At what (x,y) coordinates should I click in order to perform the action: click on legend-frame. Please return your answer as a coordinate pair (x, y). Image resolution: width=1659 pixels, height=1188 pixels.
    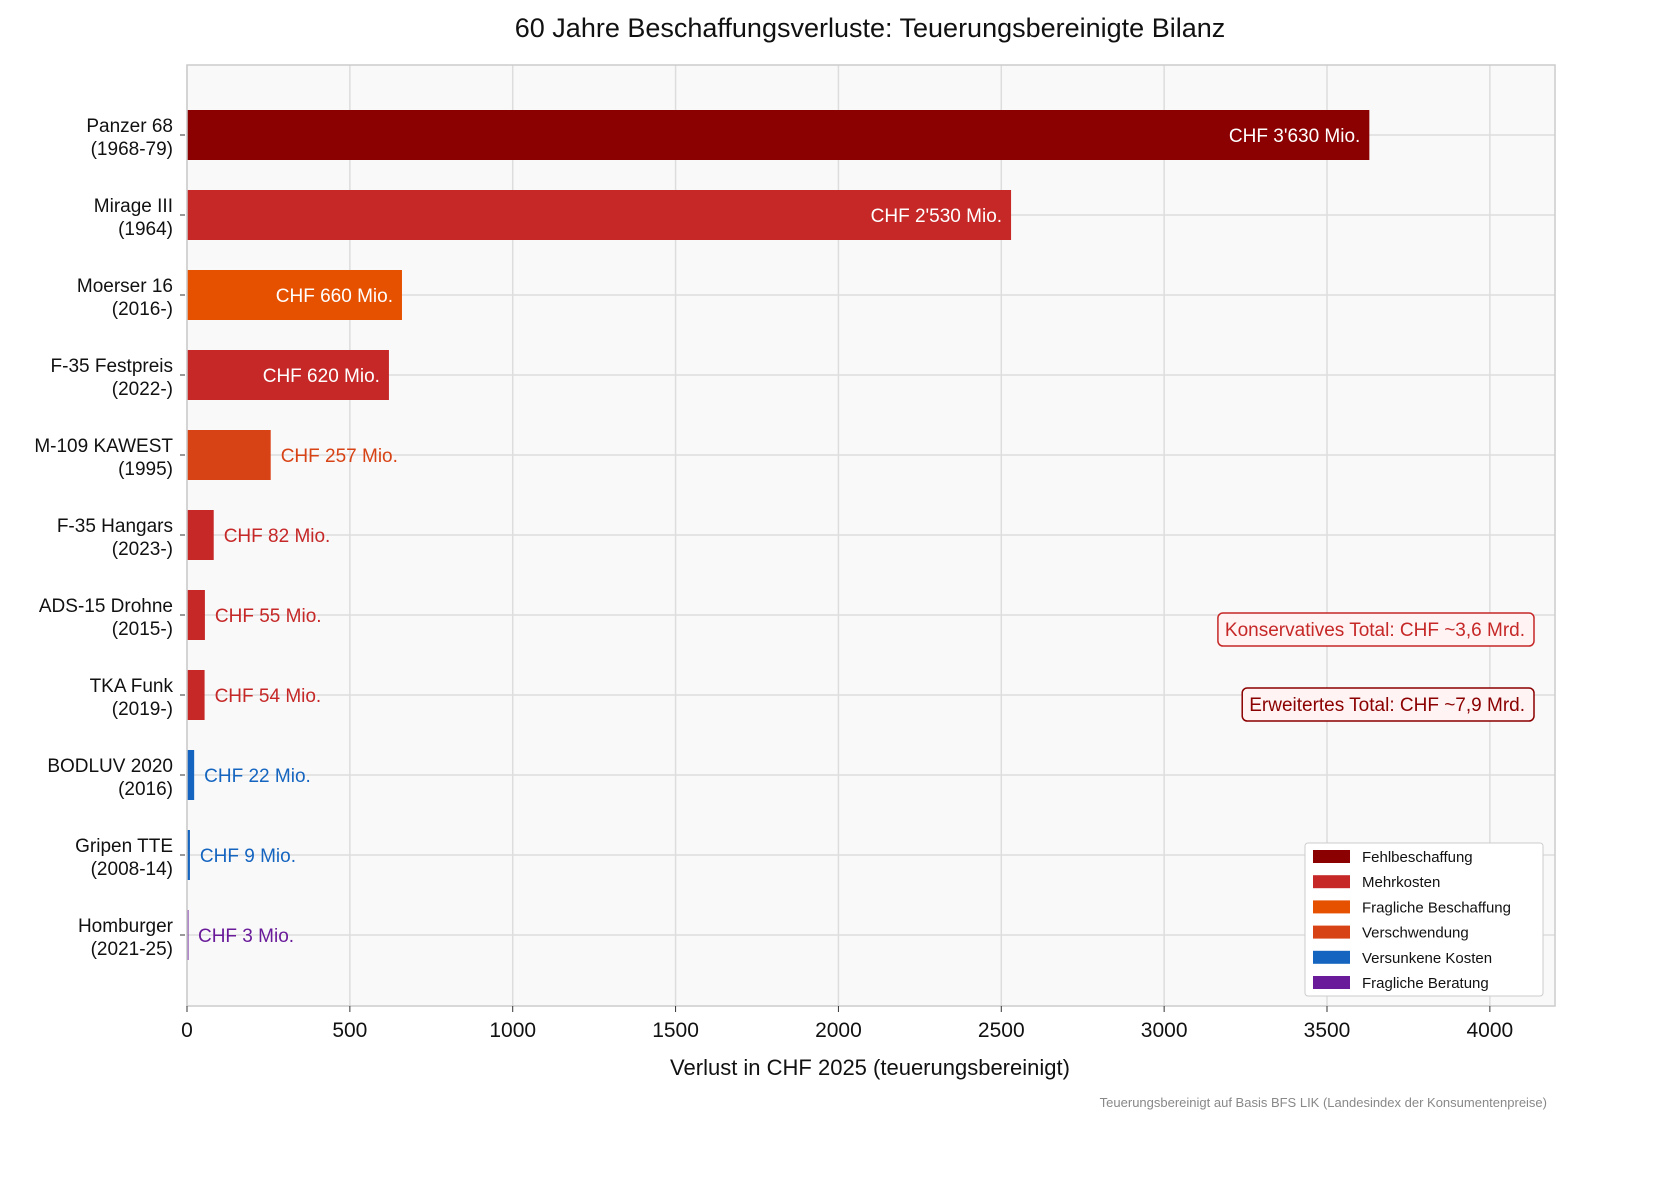
    Looking at the image, I should click on (1424, 919).